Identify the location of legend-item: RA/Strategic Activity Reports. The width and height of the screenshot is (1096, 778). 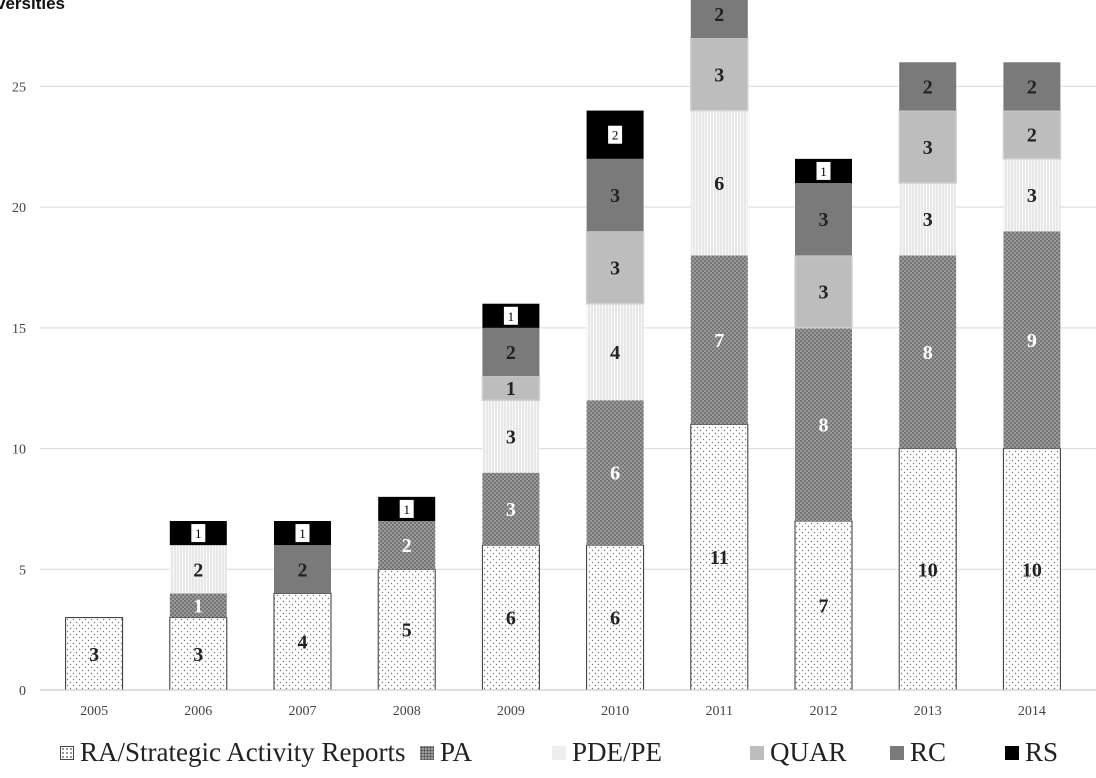
(232, 752).